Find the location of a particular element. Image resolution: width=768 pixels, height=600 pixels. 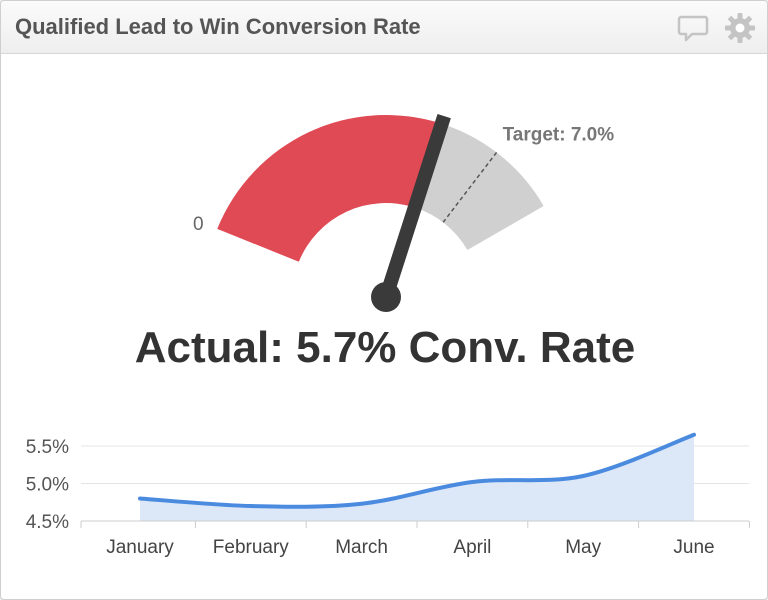

x-tick-label: April is located at coordinates (472, 547).